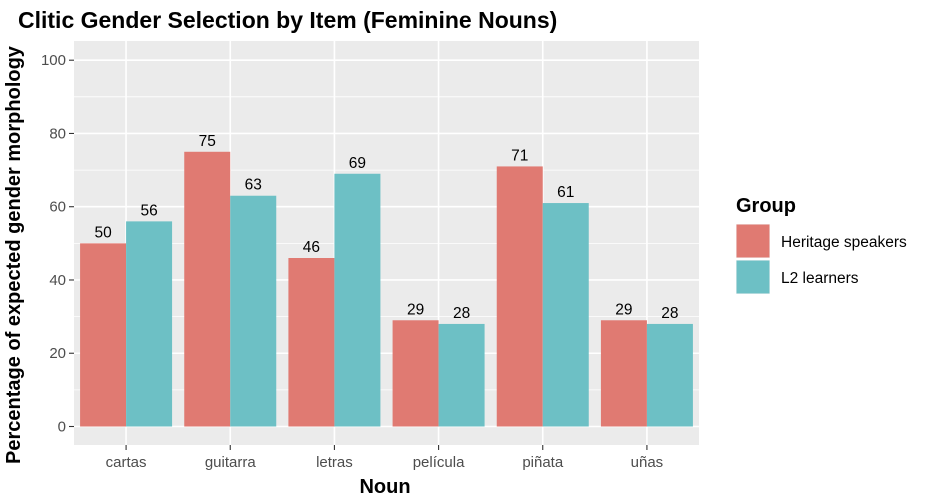 The image size is (944, 498). I want to click on y-tick-label: 0, so click(62, 427).